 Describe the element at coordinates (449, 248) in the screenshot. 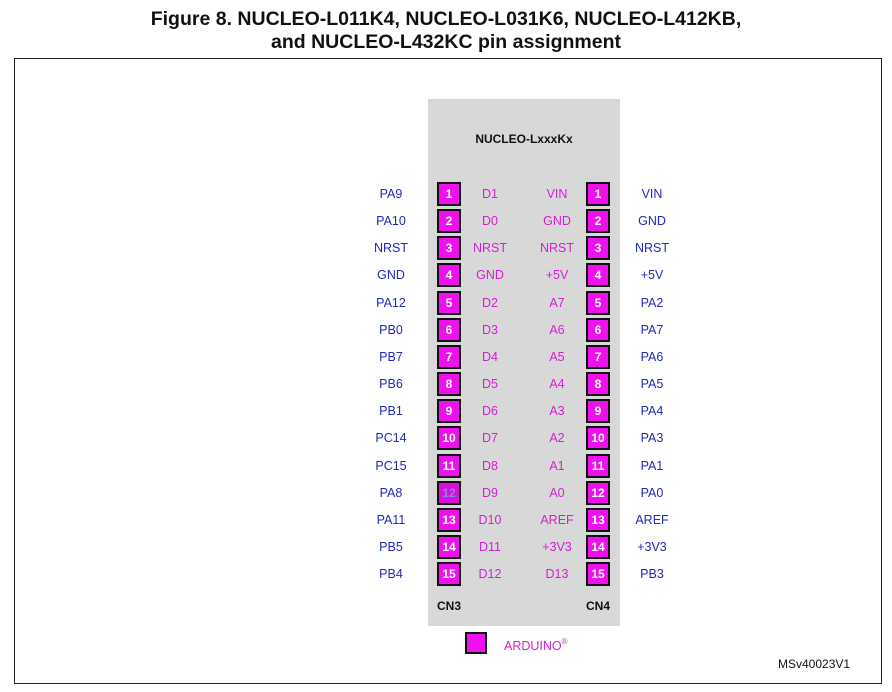

I see `cn3-pin-3: 3` at that location.